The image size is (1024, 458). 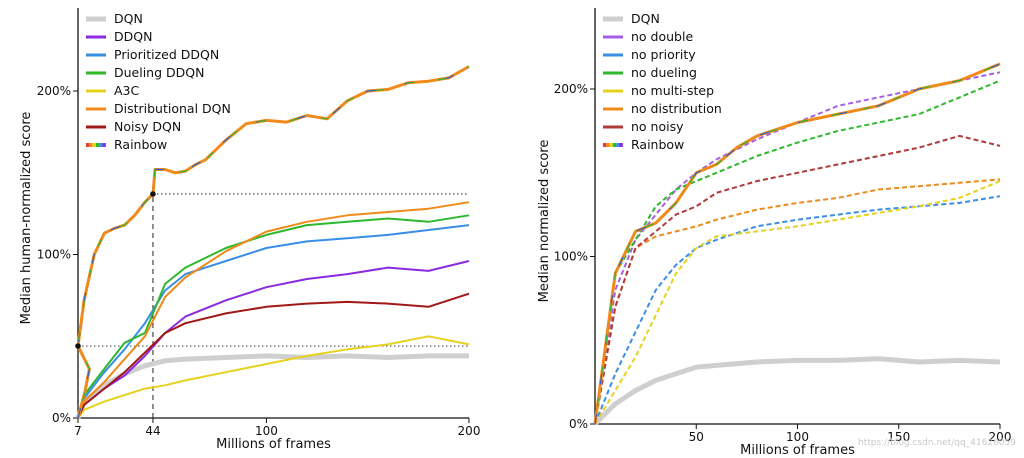 What do you see at coordinates (672, 90) in the screenshot?
I see `legend-label: no multi-step` at bounding box center [672, 90].